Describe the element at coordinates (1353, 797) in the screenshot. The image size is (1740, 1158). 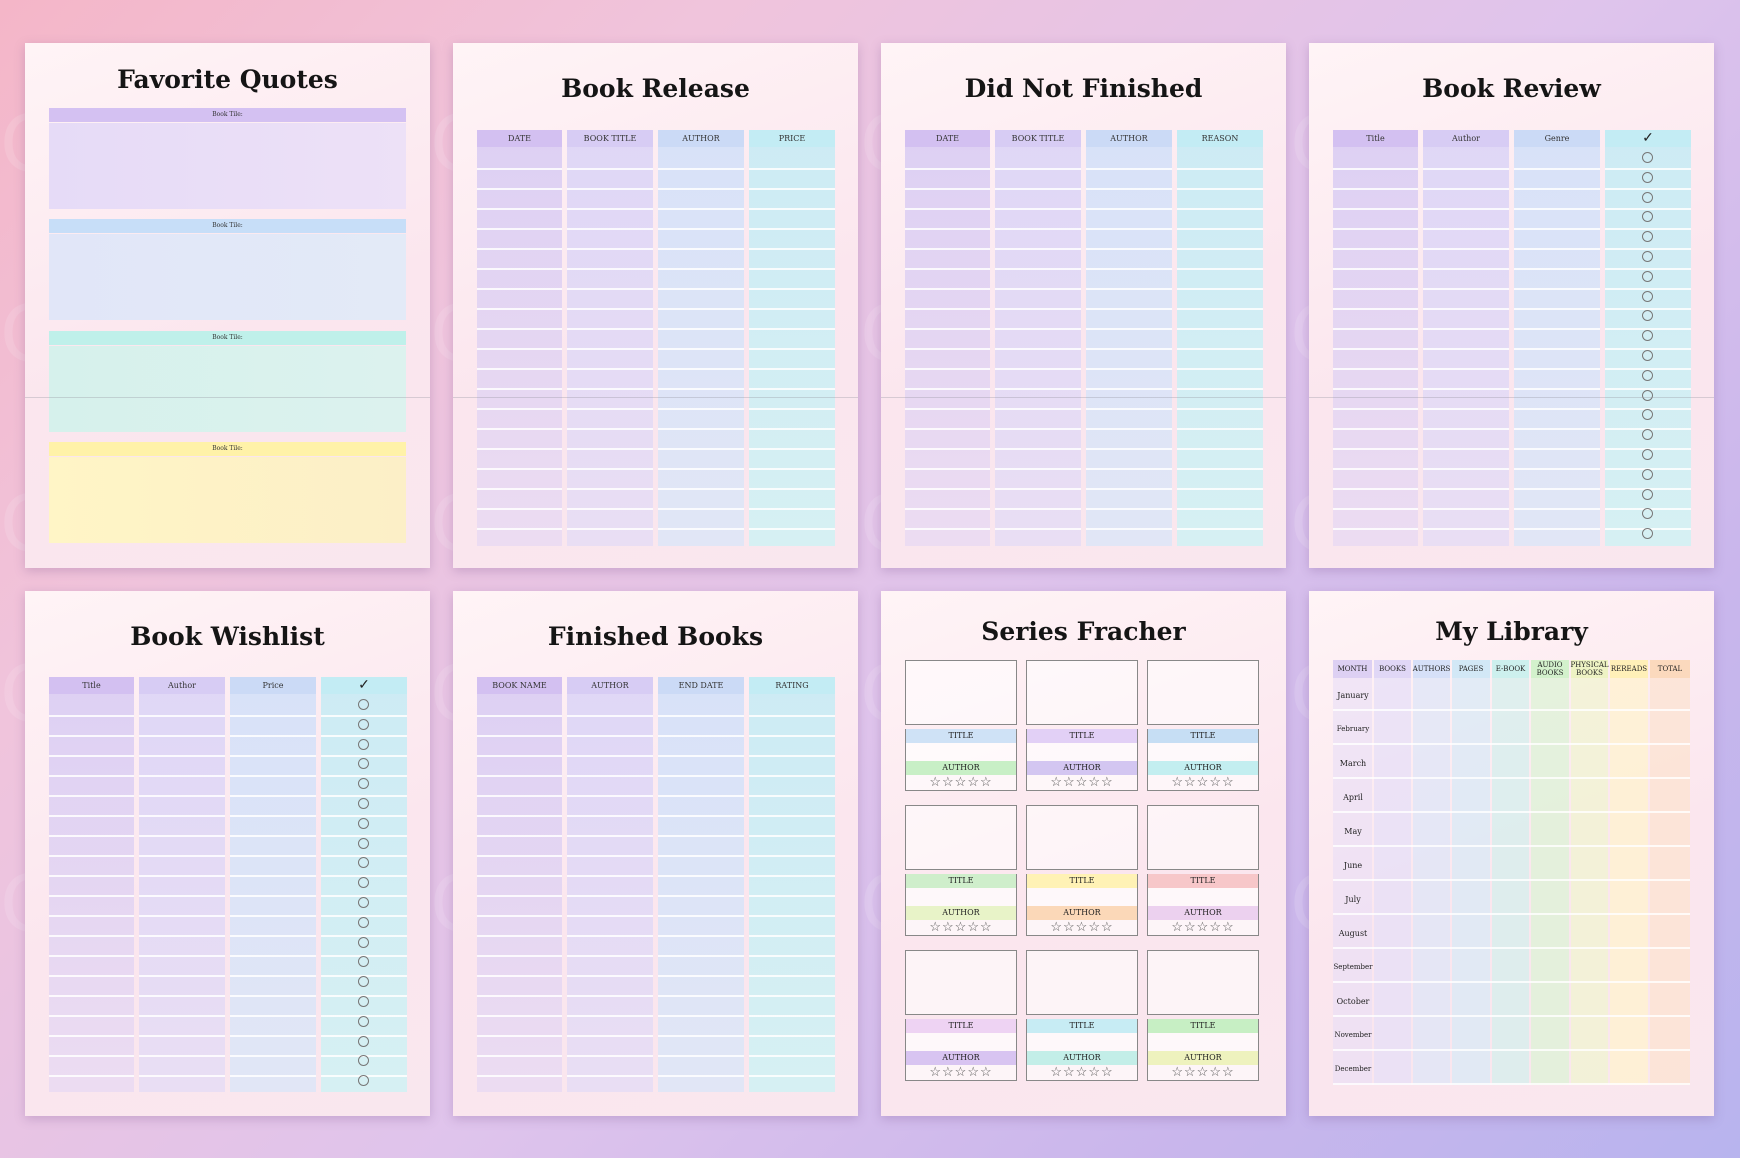
I see `month-label: April` at that location.